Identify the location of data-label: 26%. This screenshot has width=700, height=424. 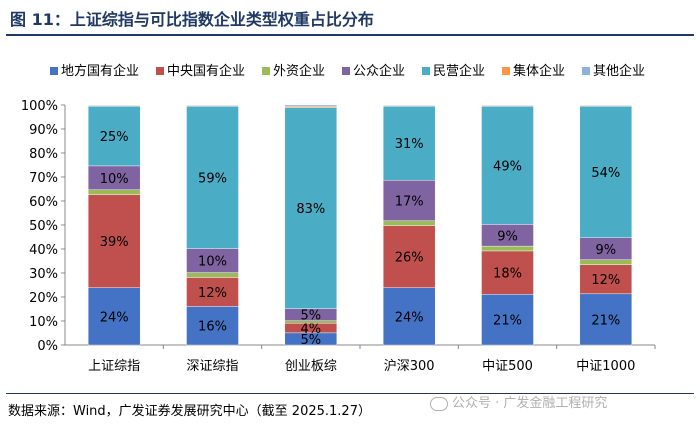
(409, 258).